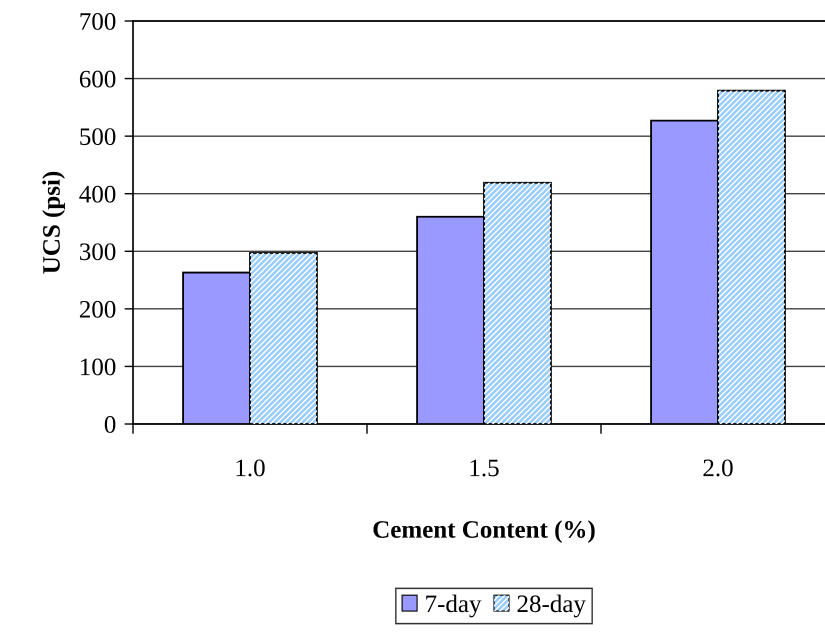  What do you see at coordinates (552, 606) in the screenshot?
I see `legend-label: 28-day` at bounding box center [552, 606].